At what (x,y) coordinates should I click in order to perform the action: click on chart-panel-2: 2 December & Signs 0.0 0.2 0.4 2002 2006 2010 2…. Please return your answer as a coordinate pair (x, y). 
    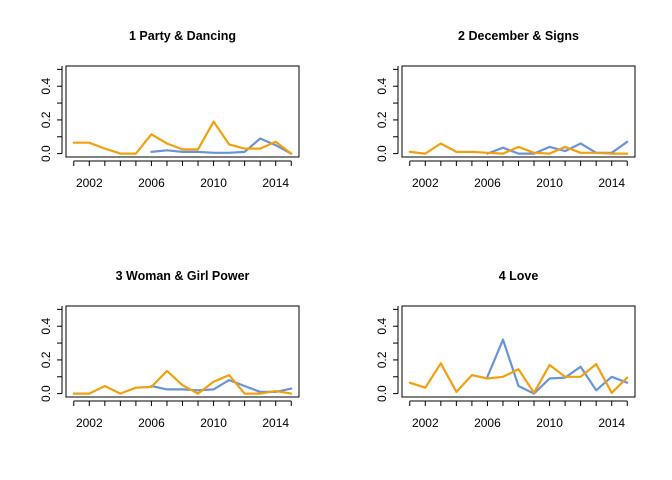
    Looking at the image, I should click on (505, 109).